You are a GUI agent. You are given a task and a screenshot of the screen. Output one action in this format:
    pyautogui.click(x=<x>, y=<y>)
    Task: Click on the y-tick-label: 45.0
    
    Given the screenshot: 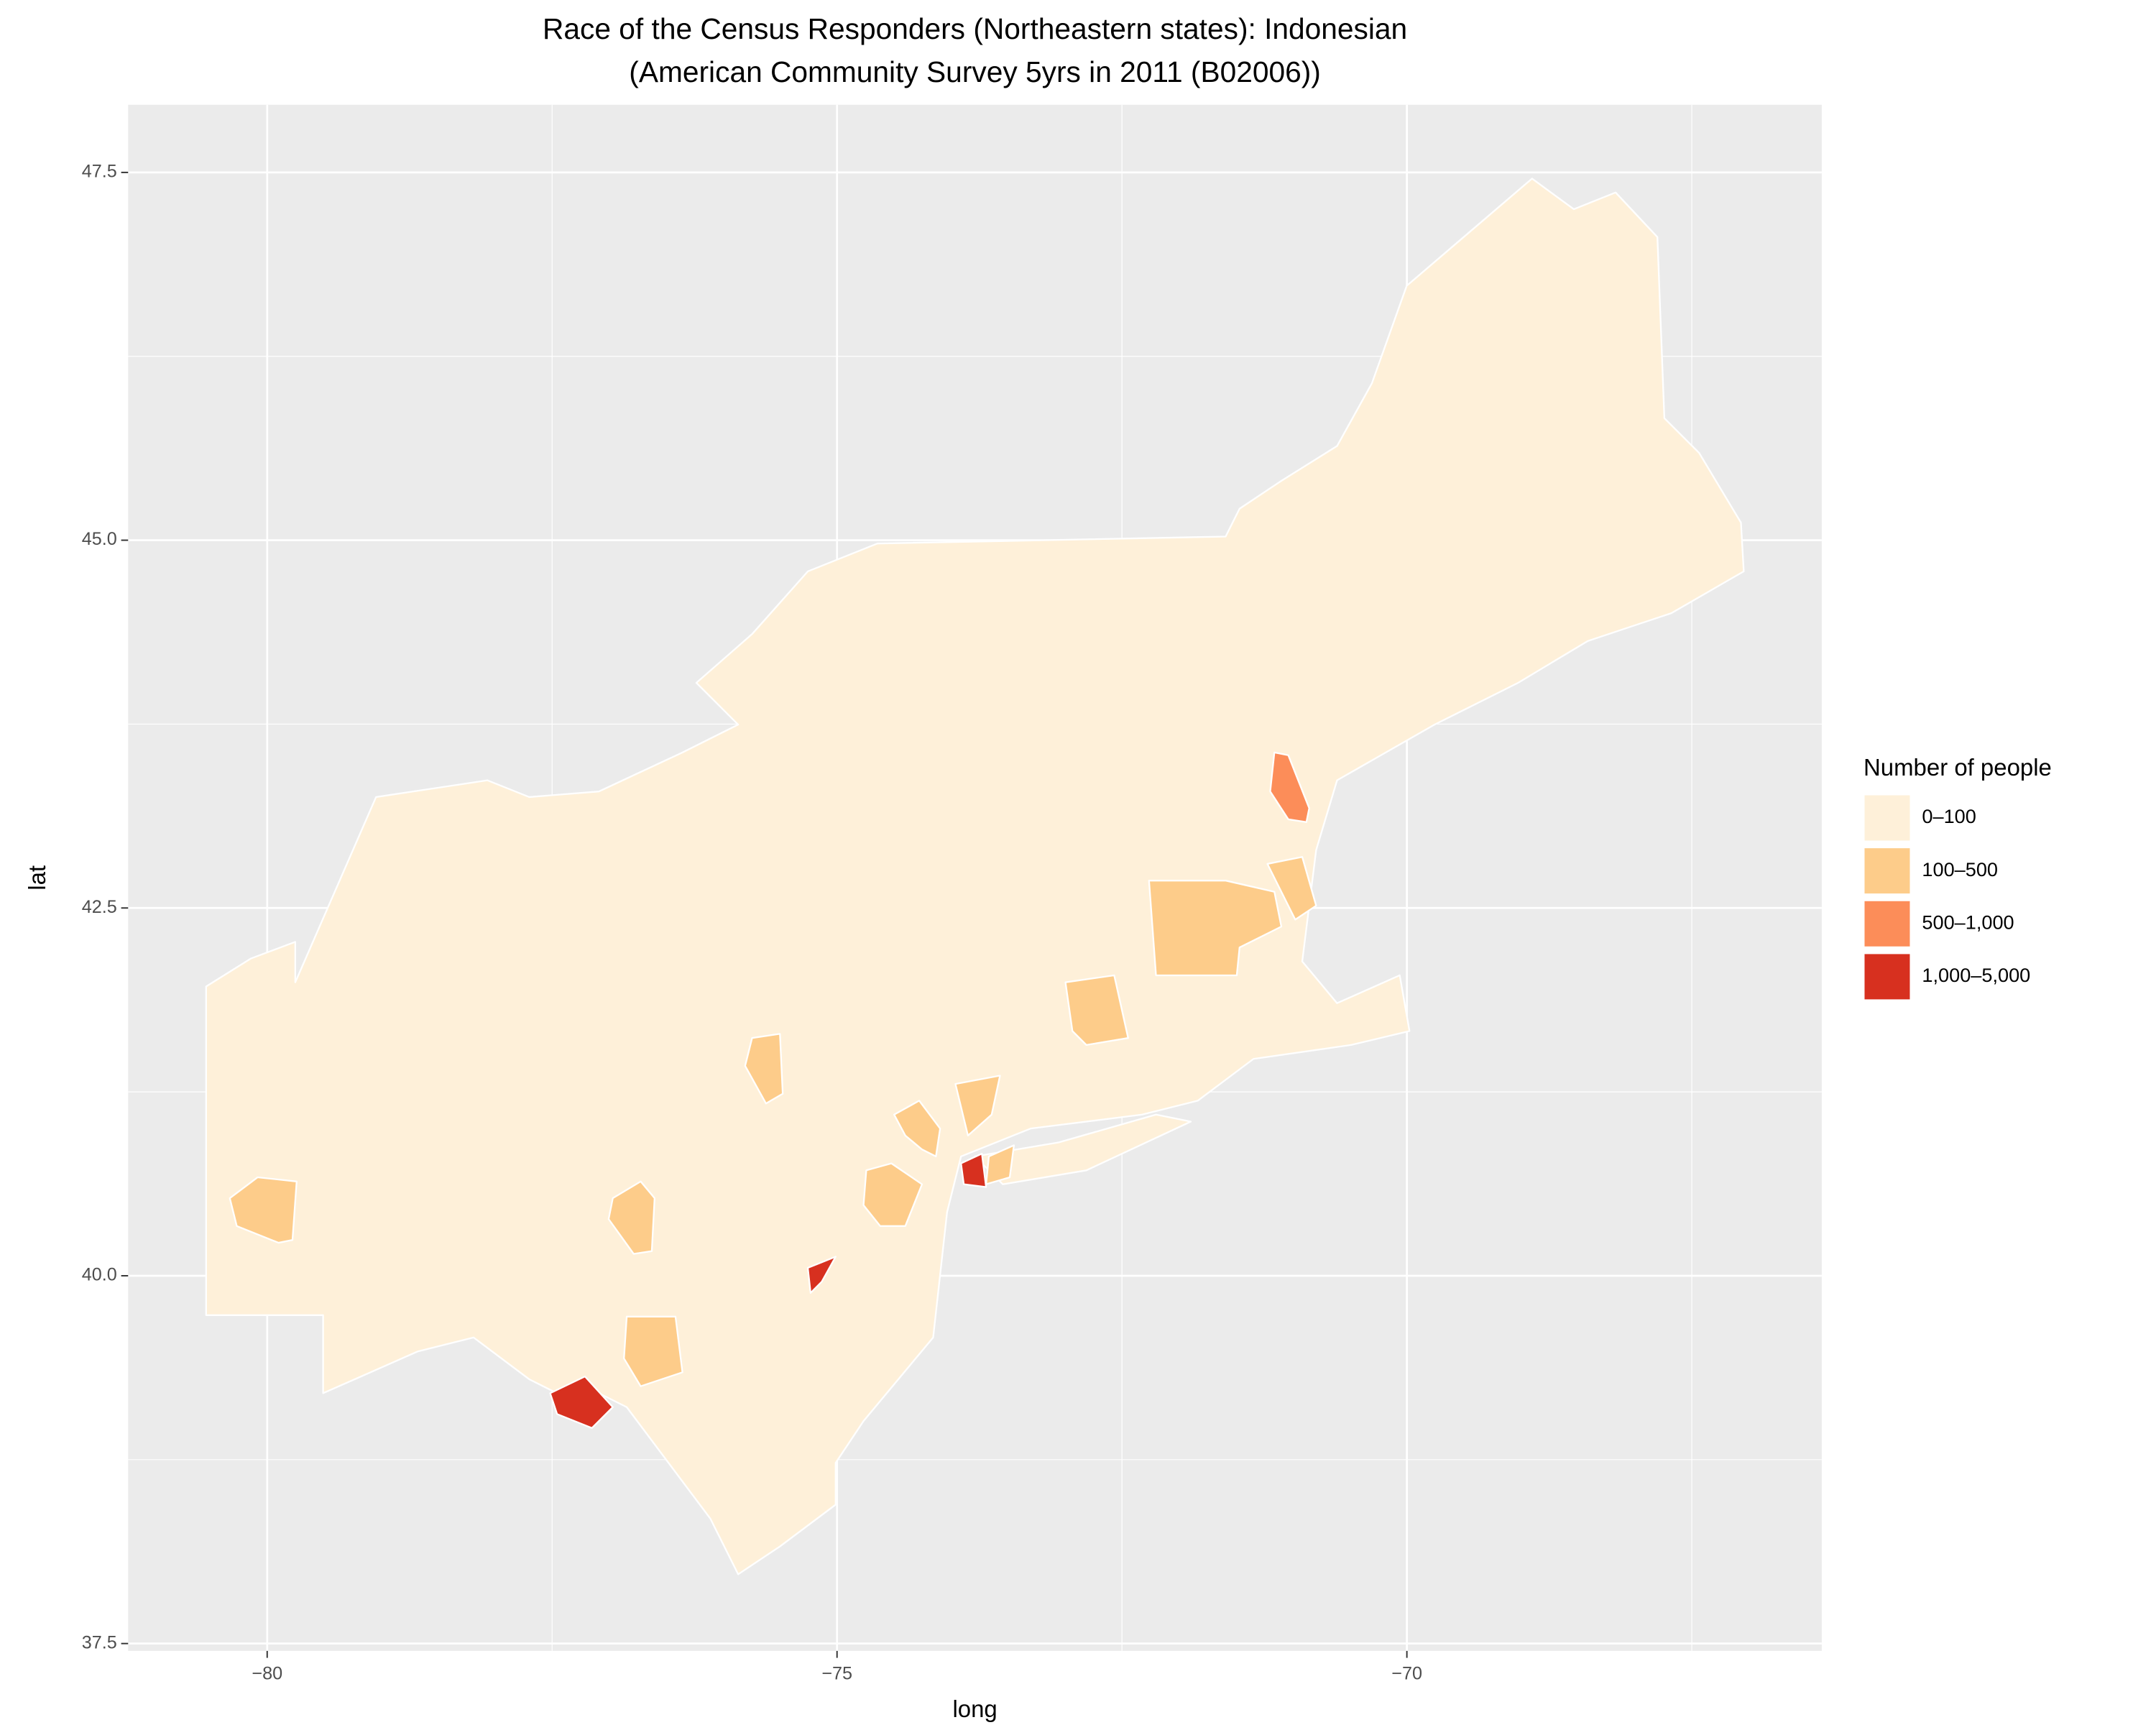 What is the action you would take?
    pyautogui.click(x=99, y=539)
    